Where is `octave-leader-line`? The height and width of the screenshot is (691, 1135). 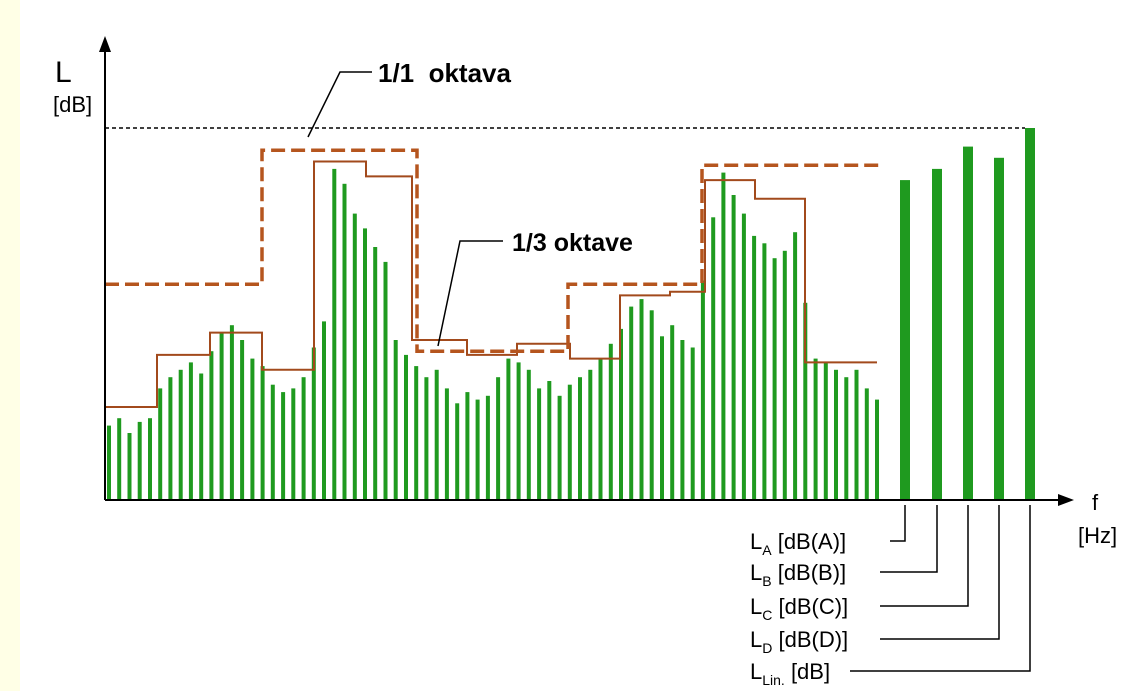
octave-leader-line is located at coordinates (339, 104).